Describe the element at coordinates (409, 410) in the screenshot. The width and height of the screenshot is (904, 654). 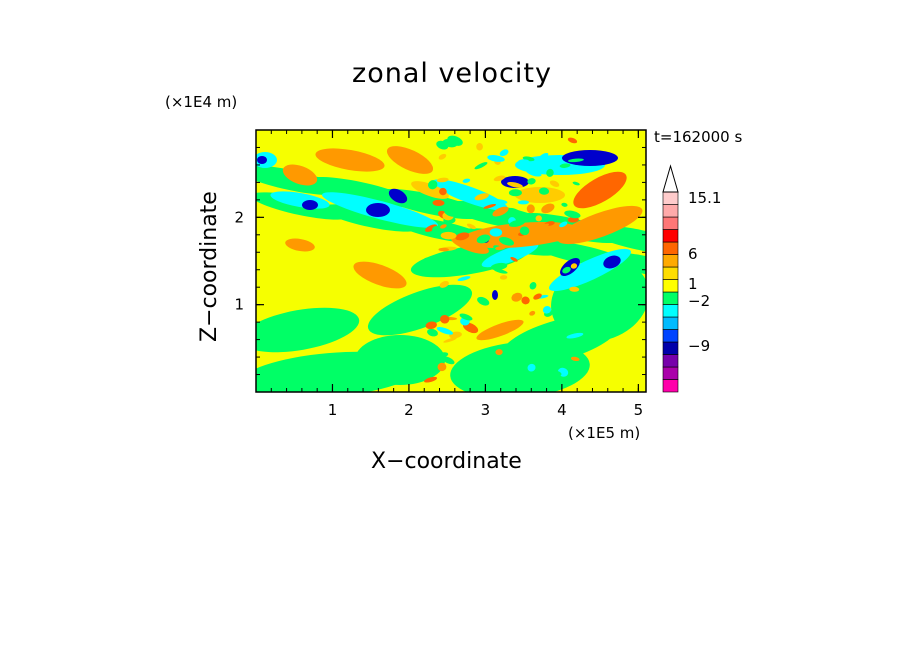
I see `x-tick-label: 2` at that location.